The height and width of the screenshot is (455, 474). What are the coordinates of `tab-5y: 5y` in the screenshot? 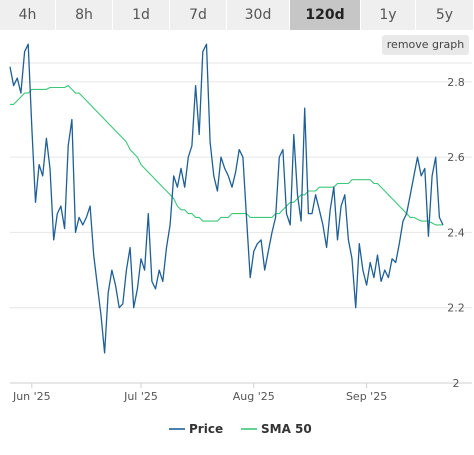 It's located at (445, 15).